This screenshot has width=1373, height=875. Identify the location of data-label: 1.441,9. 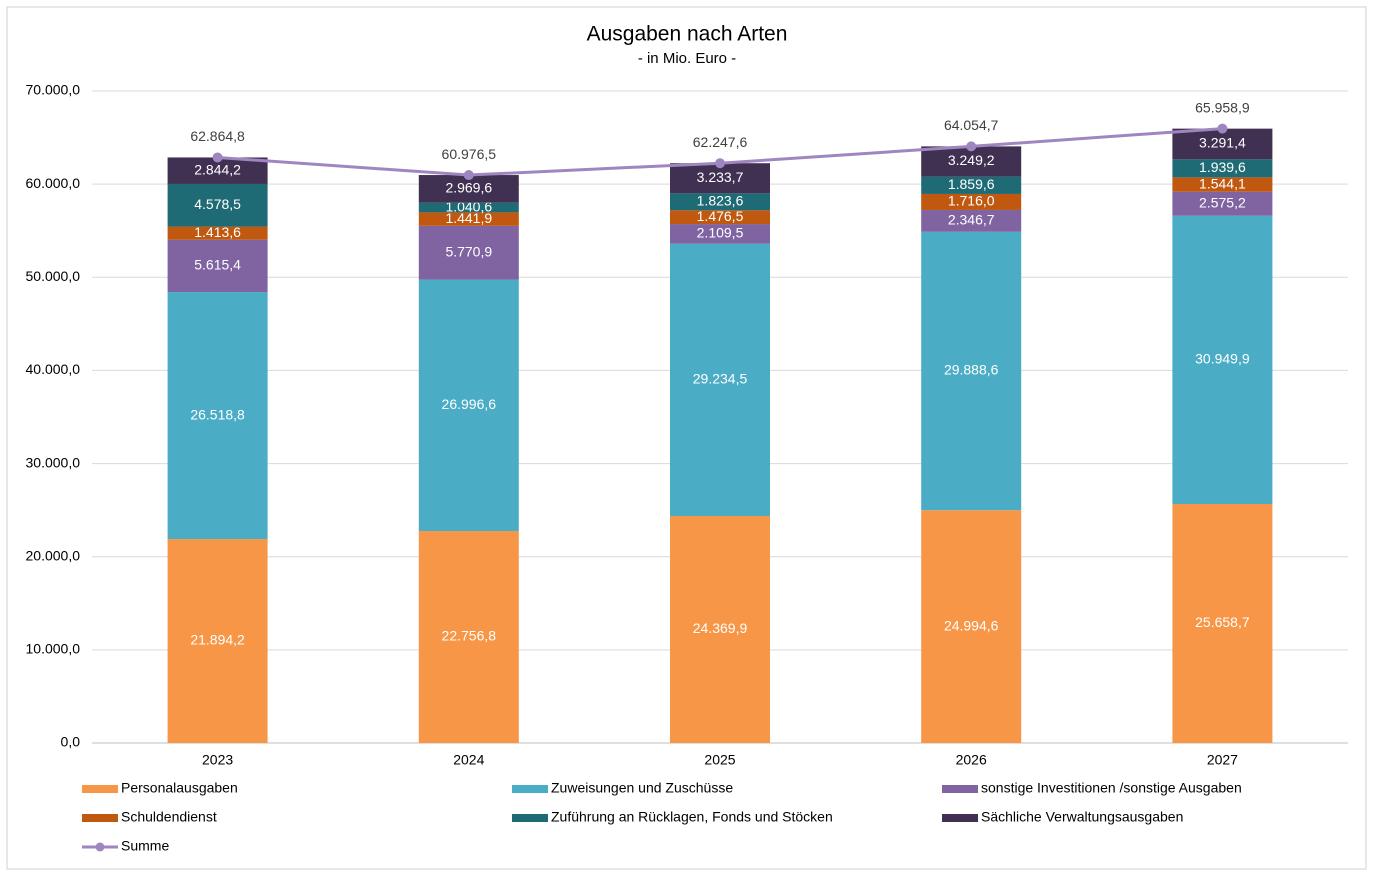
(468, 218).